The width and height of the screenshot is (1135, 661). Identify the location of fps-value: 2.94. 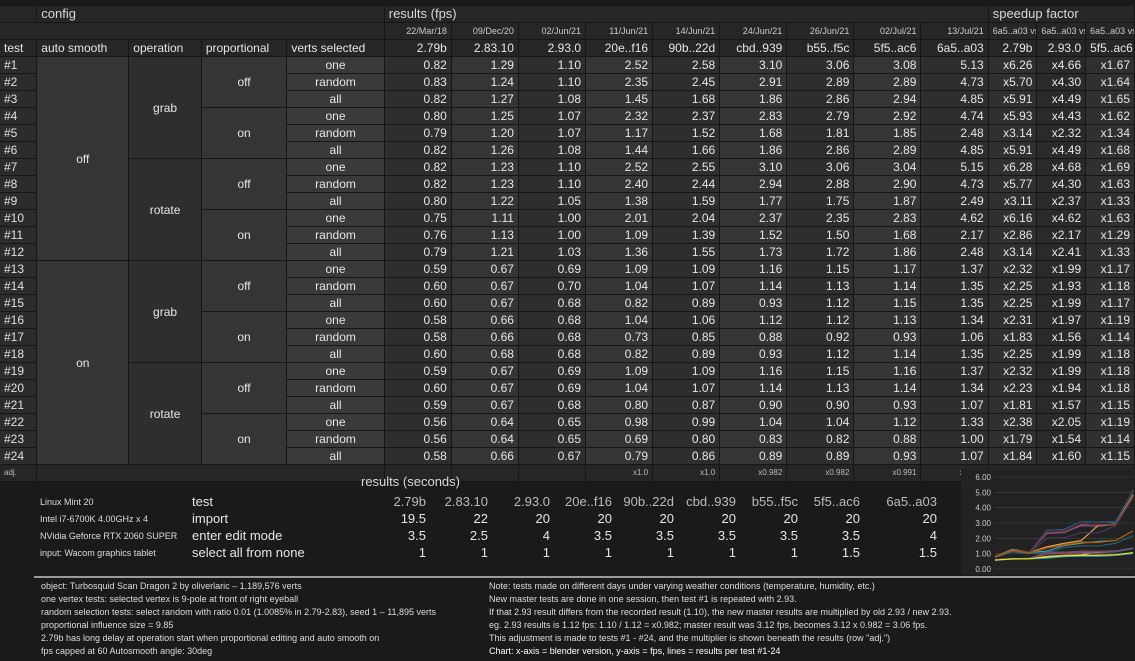
(887, 99).